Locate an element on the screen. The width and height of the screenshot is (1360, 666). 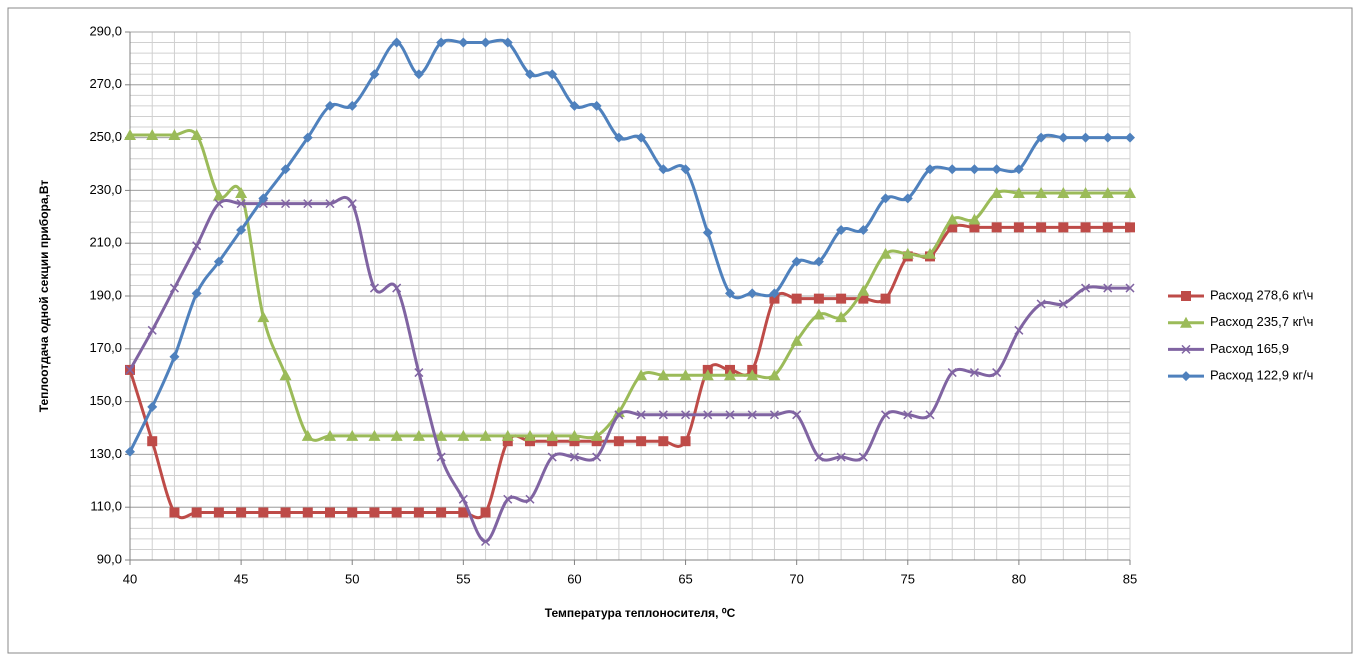
y-tick-label: 290,0 is located at coordinates (105, 30).